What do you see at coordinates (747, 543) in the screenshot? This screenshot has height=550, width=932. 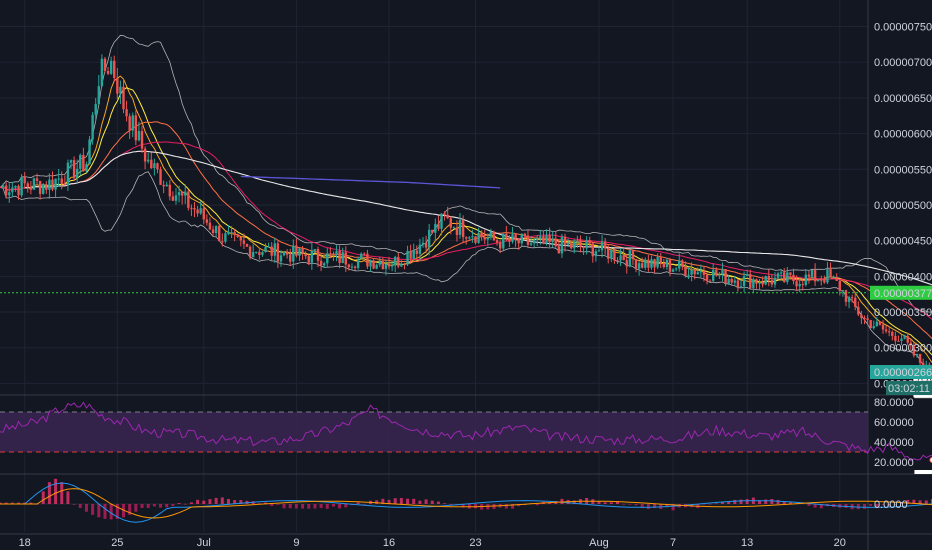 I see `time-tick-label: 13` at bounding box center [747, 543].